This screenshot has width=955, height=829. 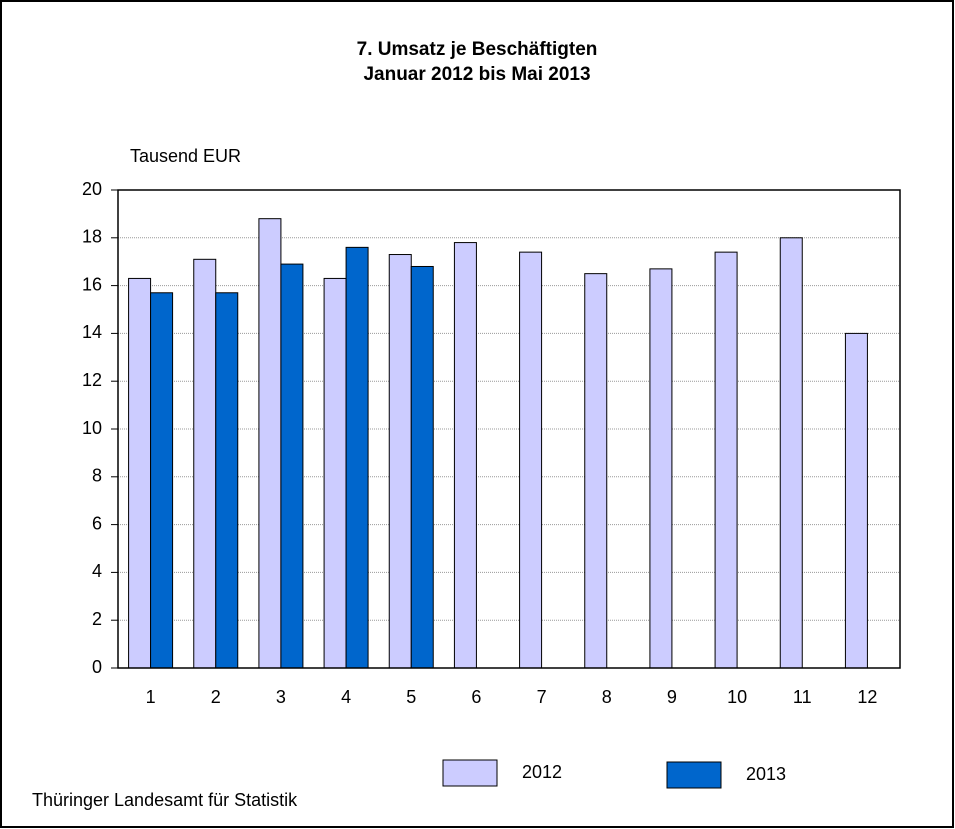 I want to click on chart-subtitle: Januar 2012 bis Mai 2013, so click(x=476, y=74).